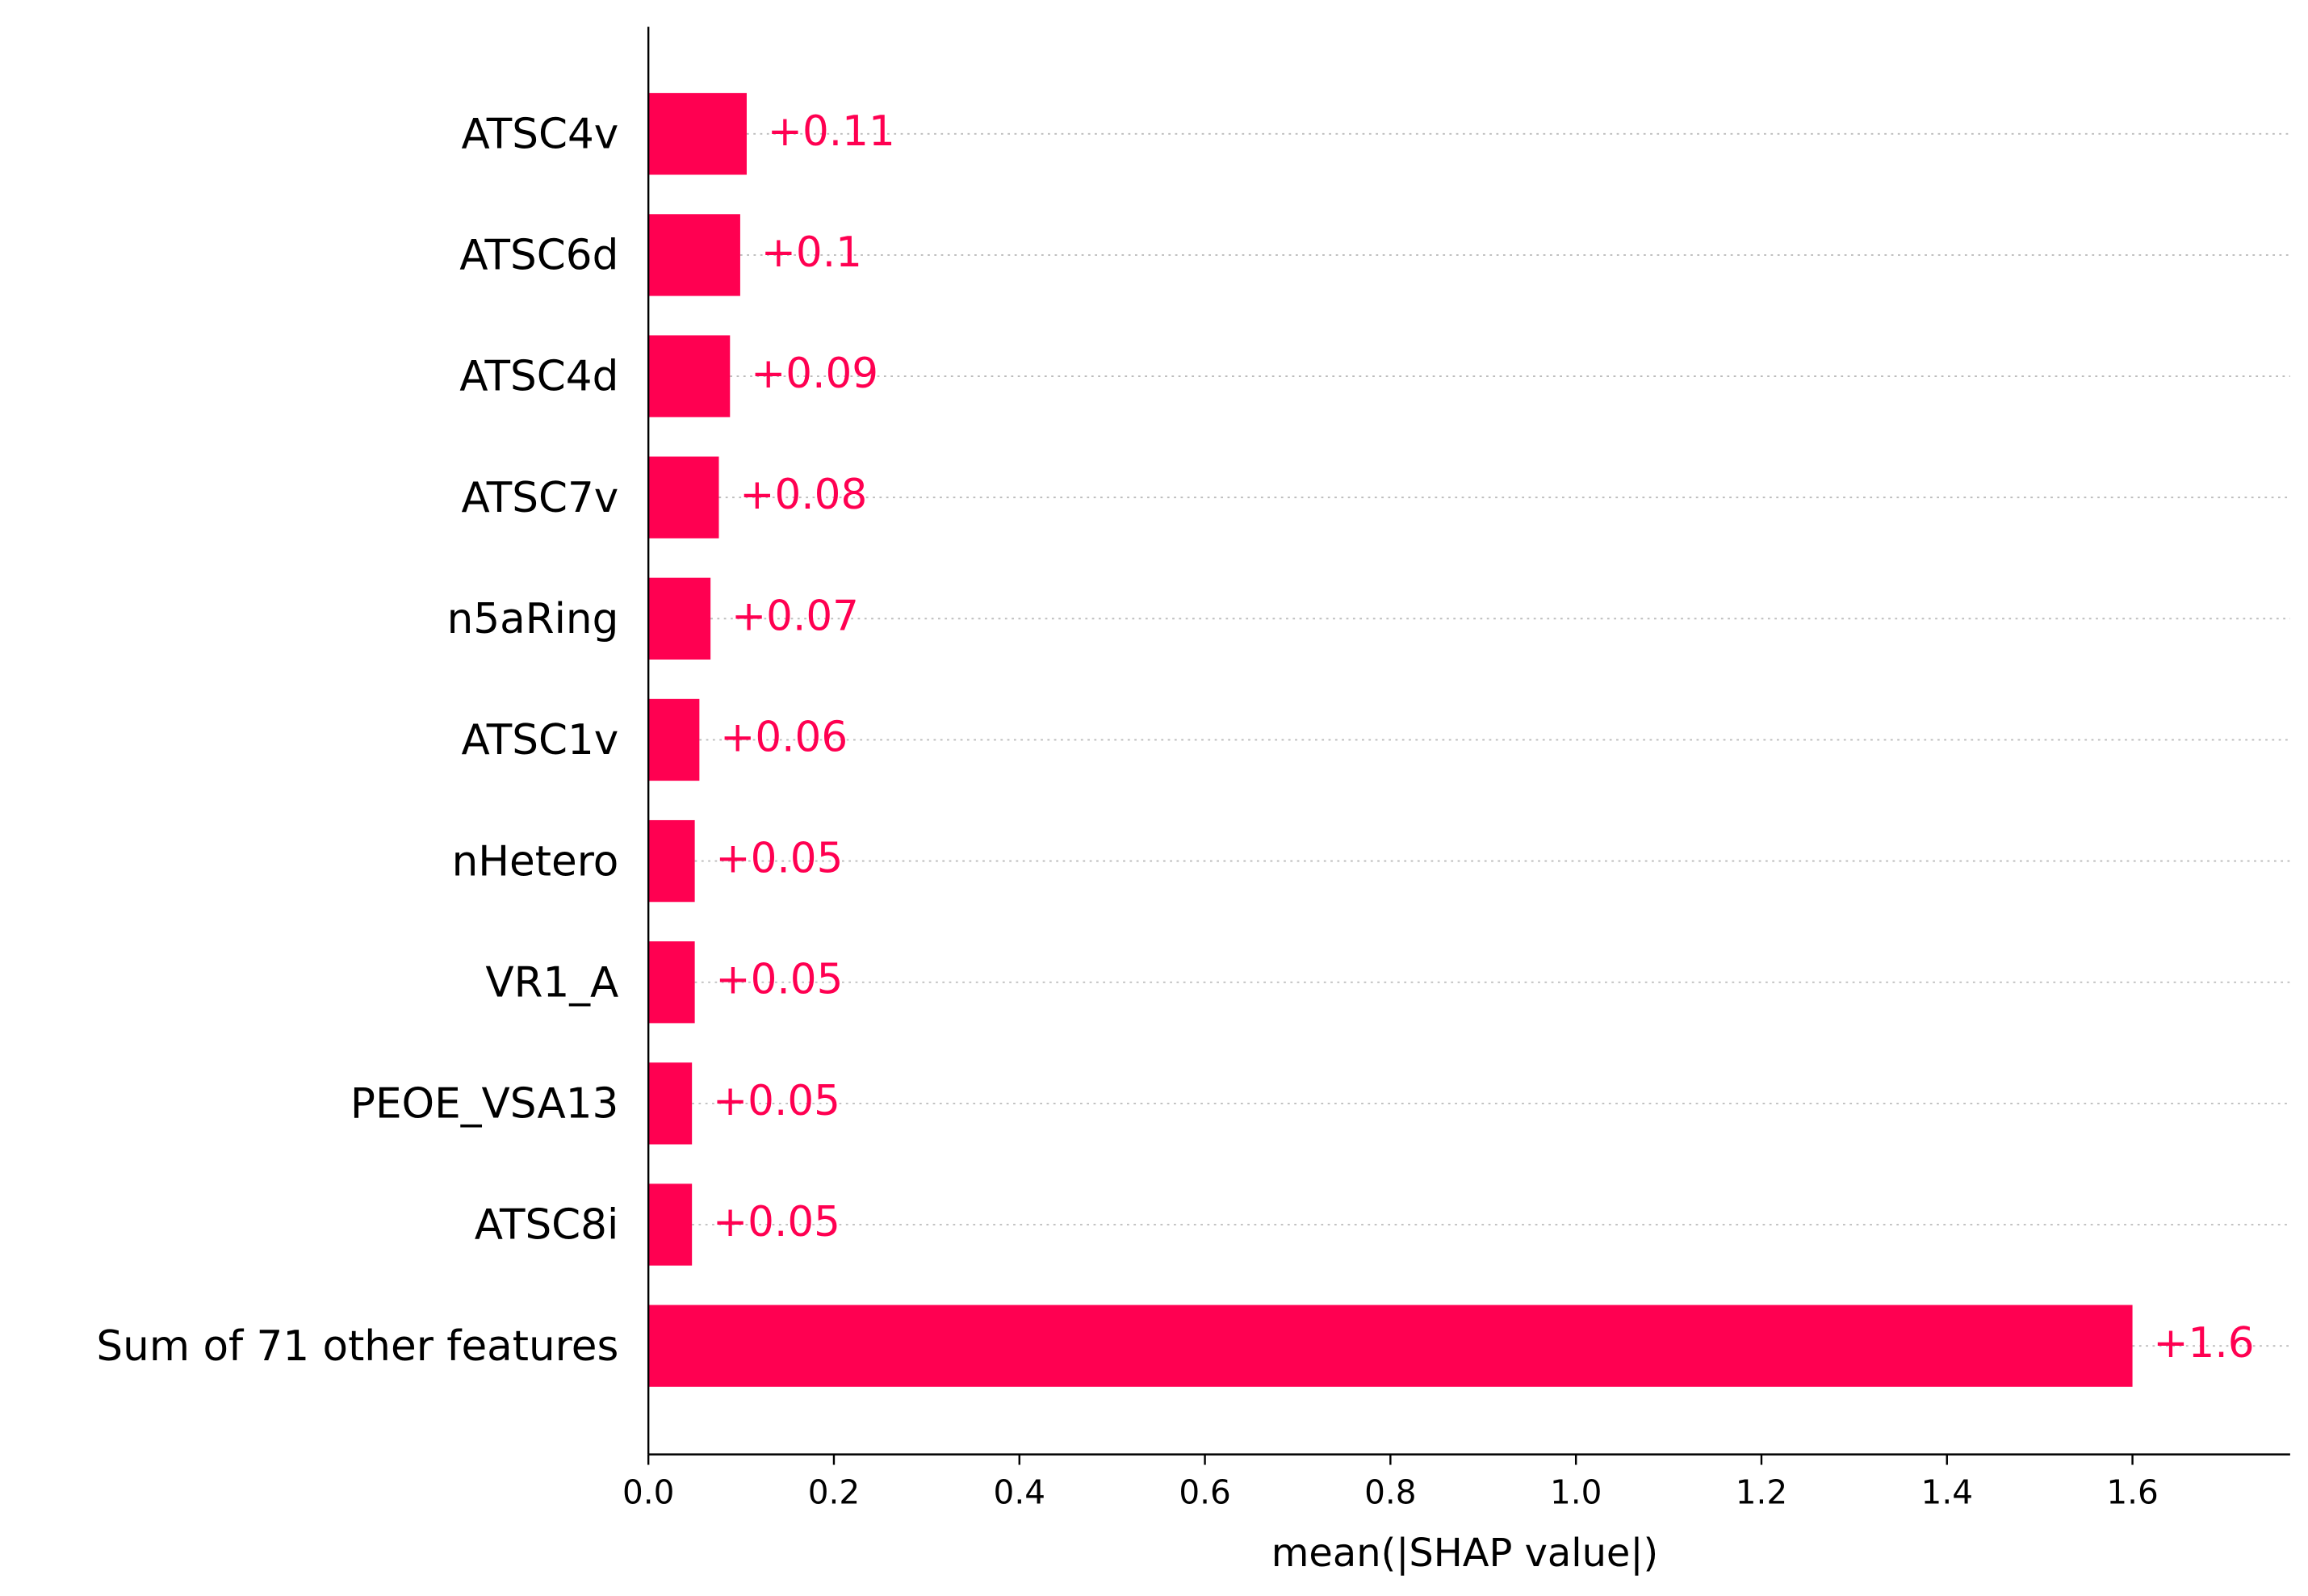 The width and height of the screenshot is (2308, 1596). Describe the element at coordinates (803, 495) in the screenshot. I see `value-label: +0.08` at that location.